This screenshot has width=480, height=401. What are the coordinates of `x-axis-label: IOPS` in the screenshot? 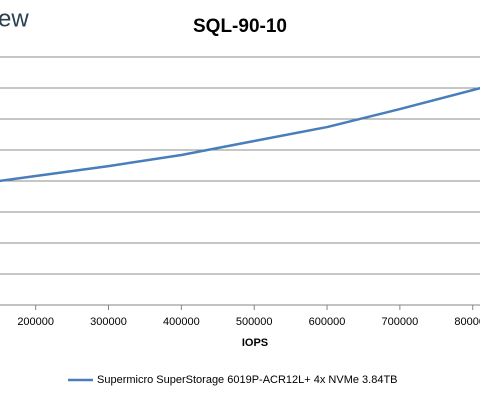 It's located at (255, 343).